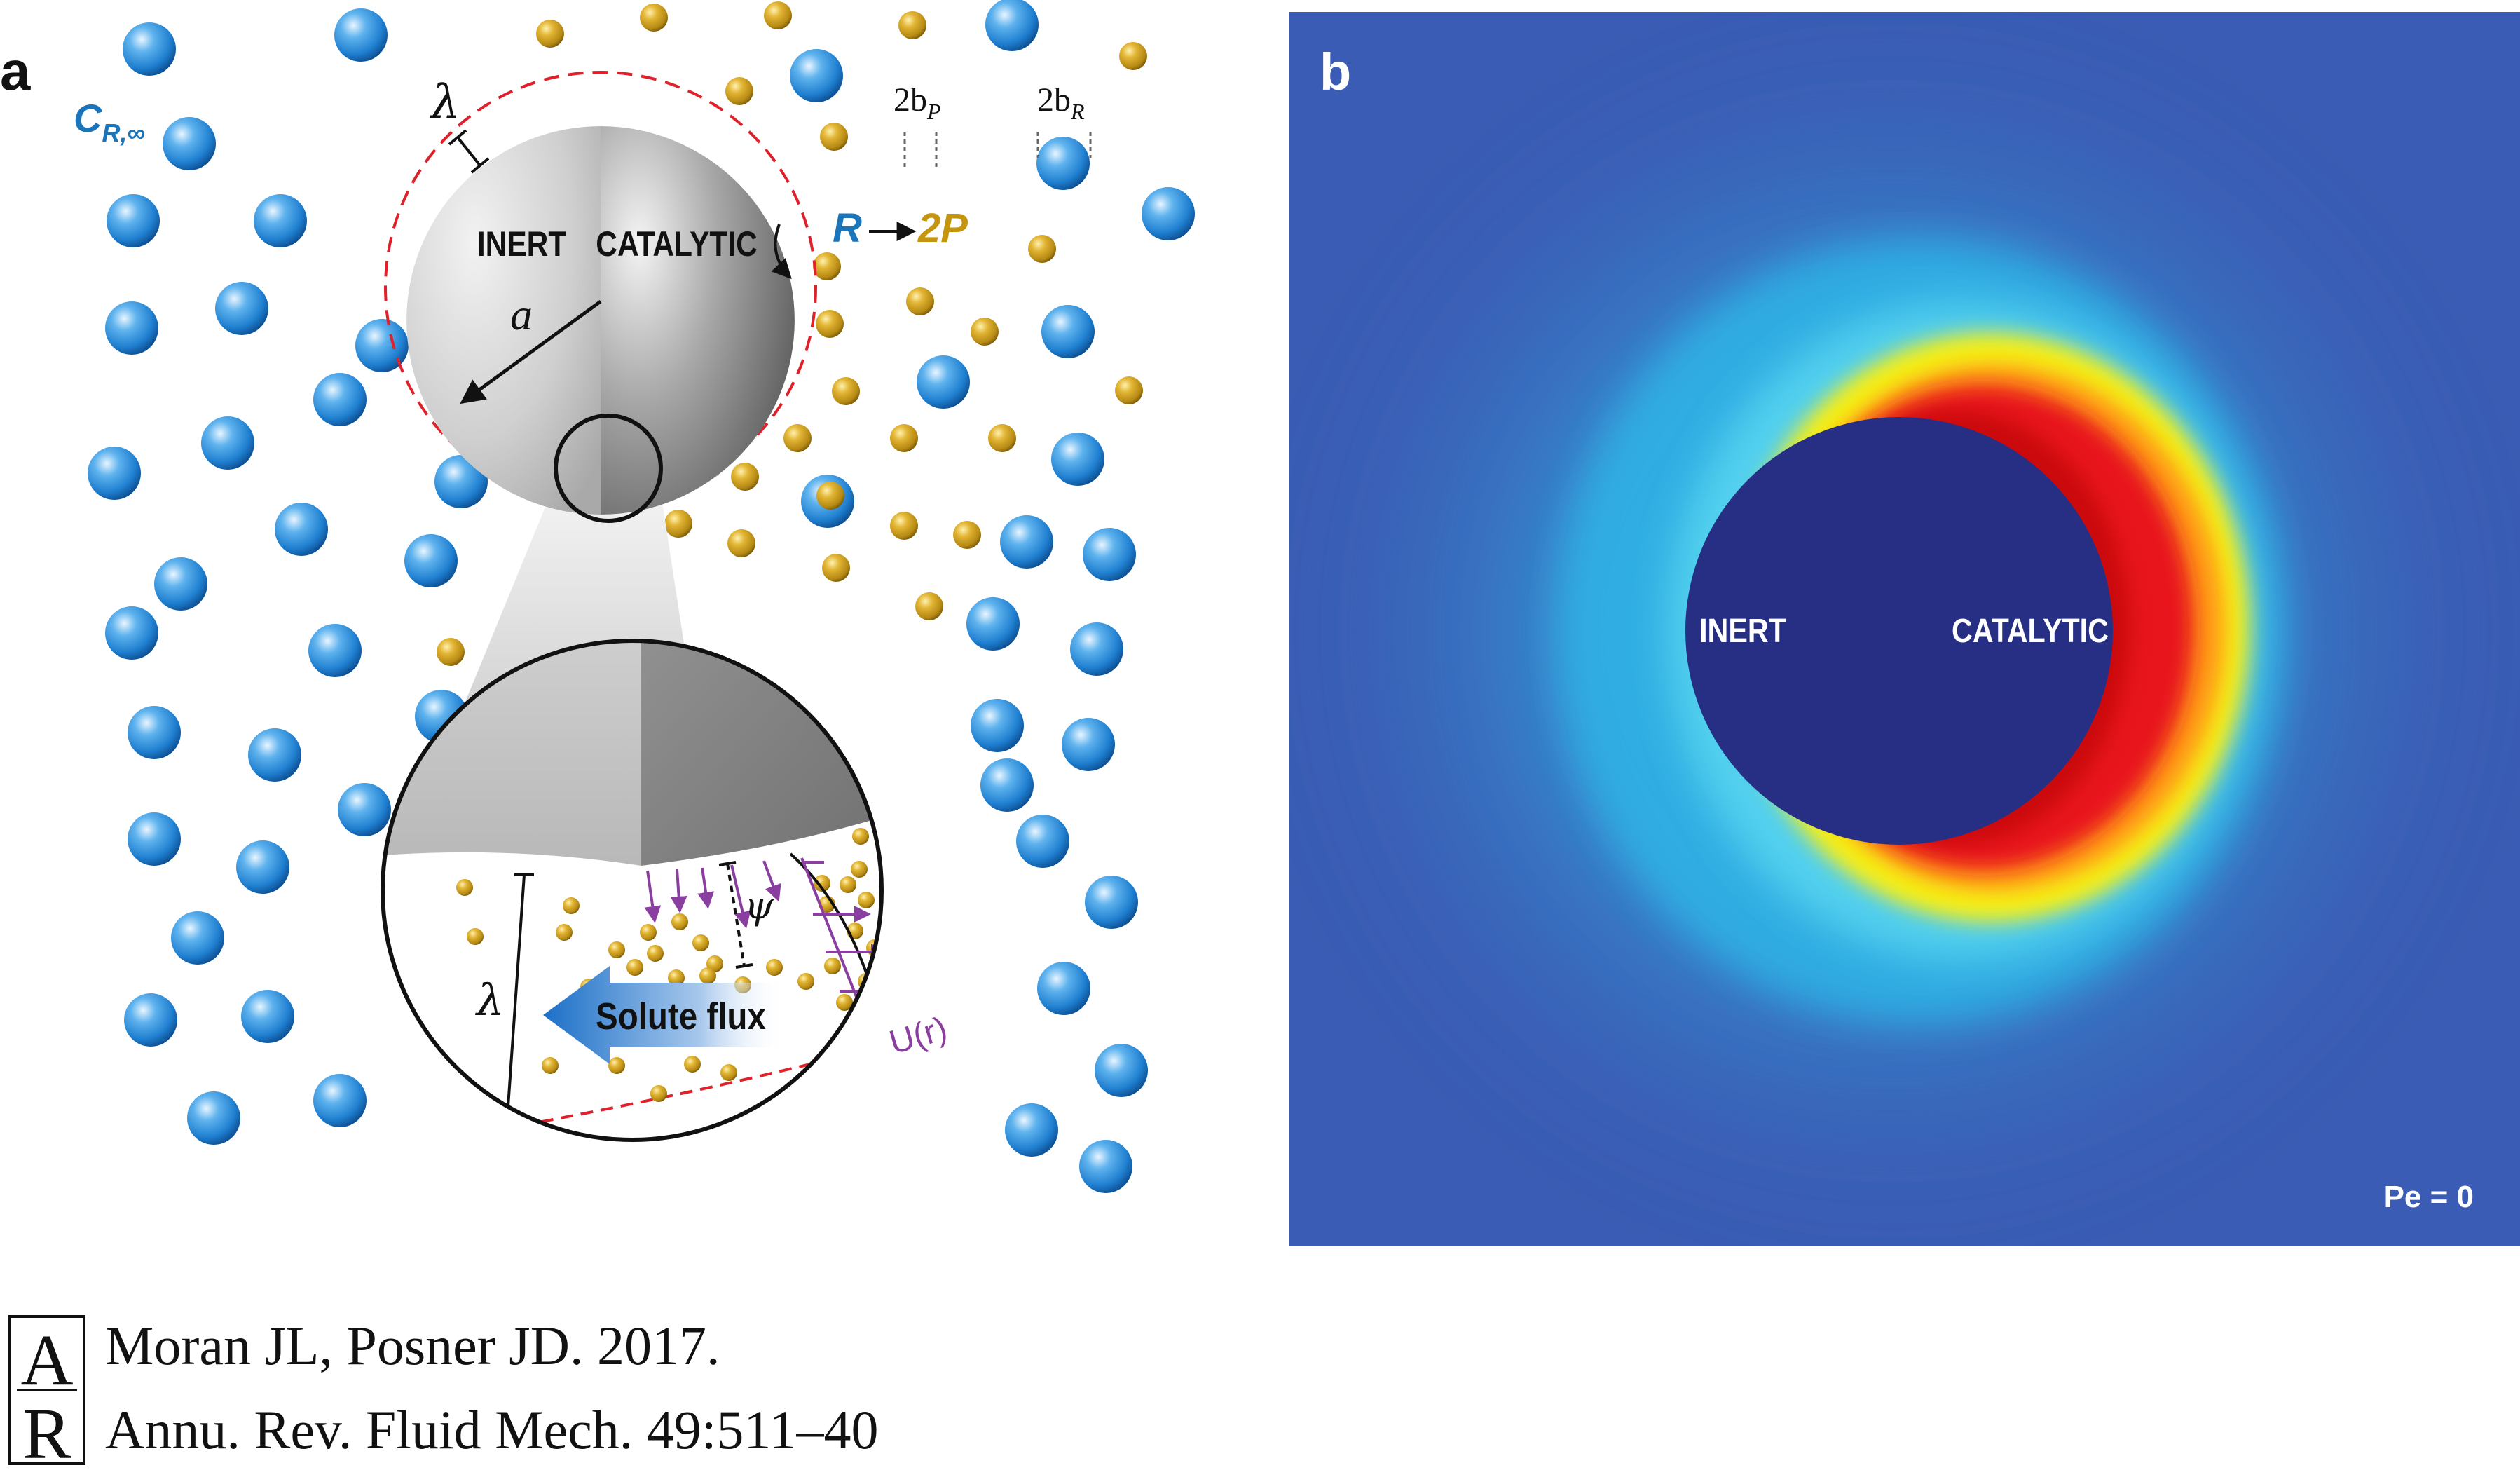  Describe the element at coordinates (46, 1434) in the screenshot. I see `svg-text: R` at that location.